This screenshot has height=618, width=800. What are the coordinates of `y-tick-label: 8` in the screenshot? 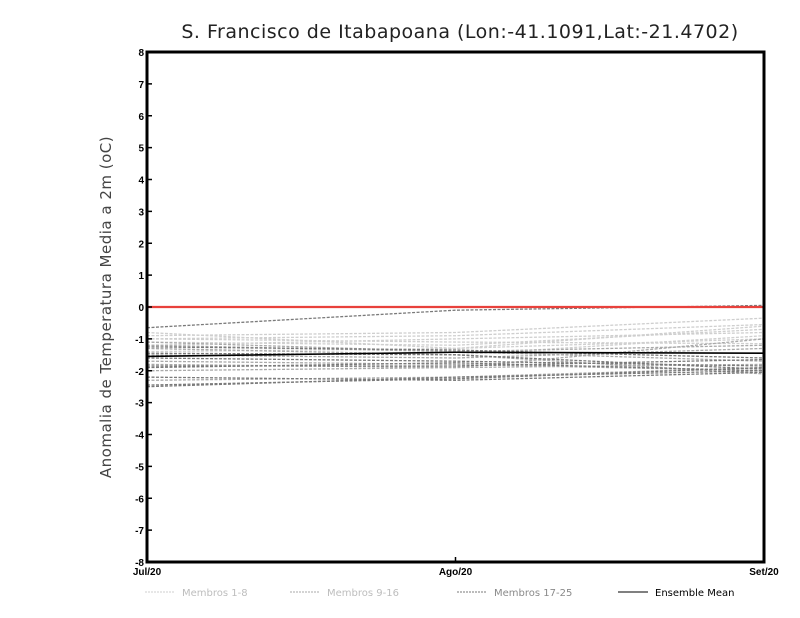 It's located at (141, 53).